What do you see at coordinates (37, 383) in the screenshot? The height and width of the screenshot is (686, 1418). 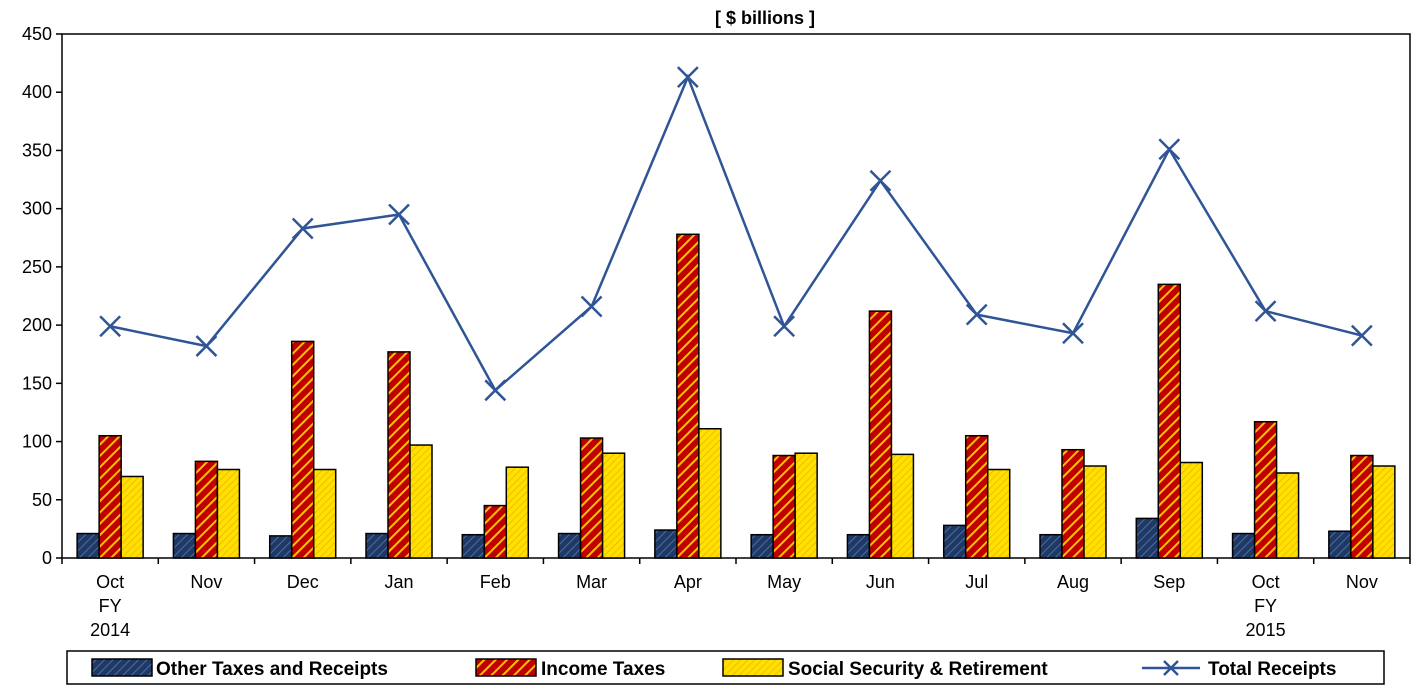 I see `y-tick-label: 150` at bounding box center [37, 383].